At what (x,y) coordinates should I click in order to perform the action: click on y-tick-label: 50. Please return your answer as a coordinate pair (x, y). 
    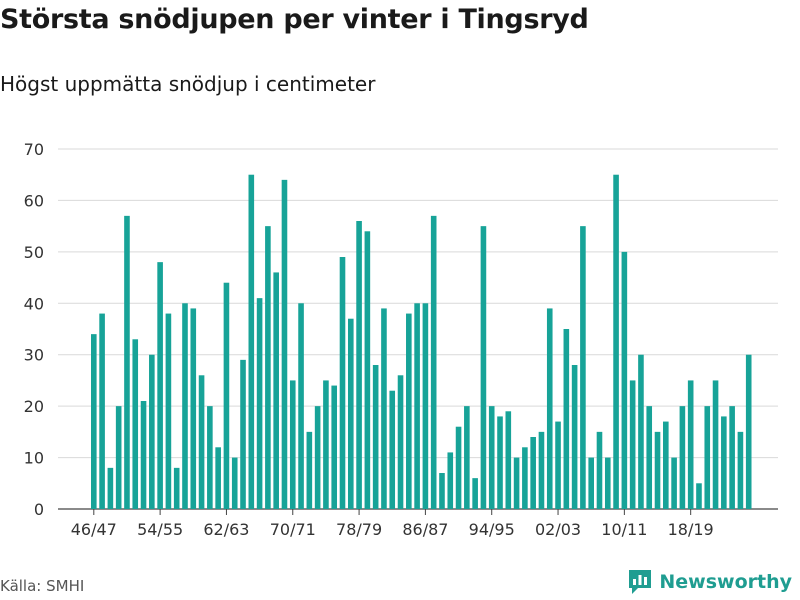
    Looking at the image, I should click on (34, 252).